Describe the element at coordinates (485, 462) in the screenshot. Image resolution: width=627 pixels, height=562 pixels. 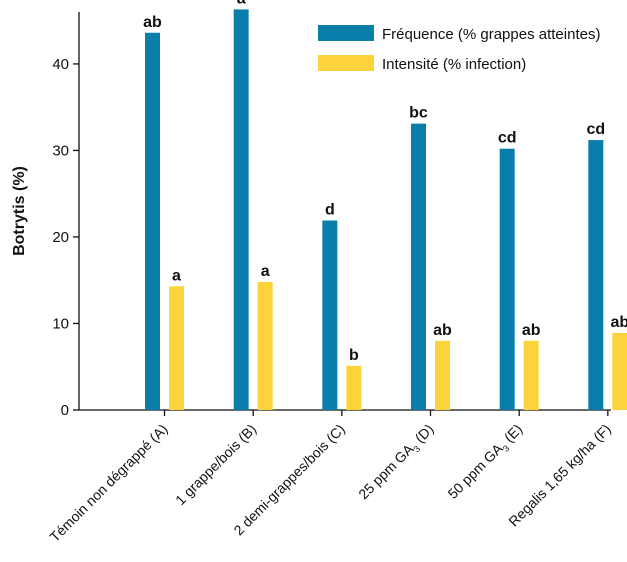
I see `category-label: 50 ppm GA3 (E)` at that location.